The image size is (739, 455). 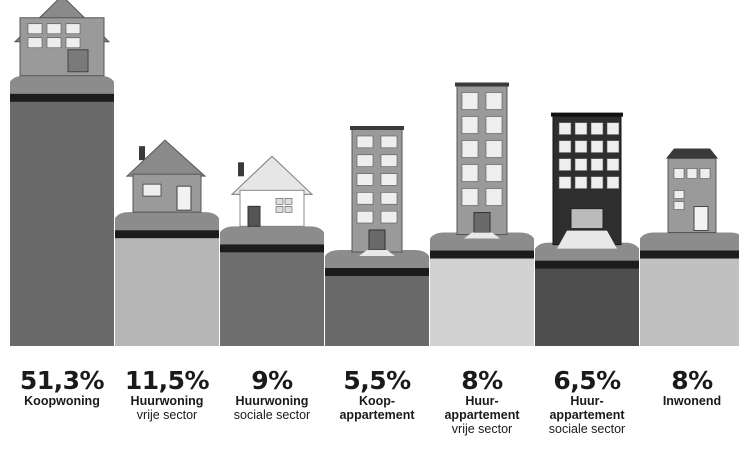 I want to click on category-label: 9% Huurwoning sociale sector, so click(x=272, y=395).